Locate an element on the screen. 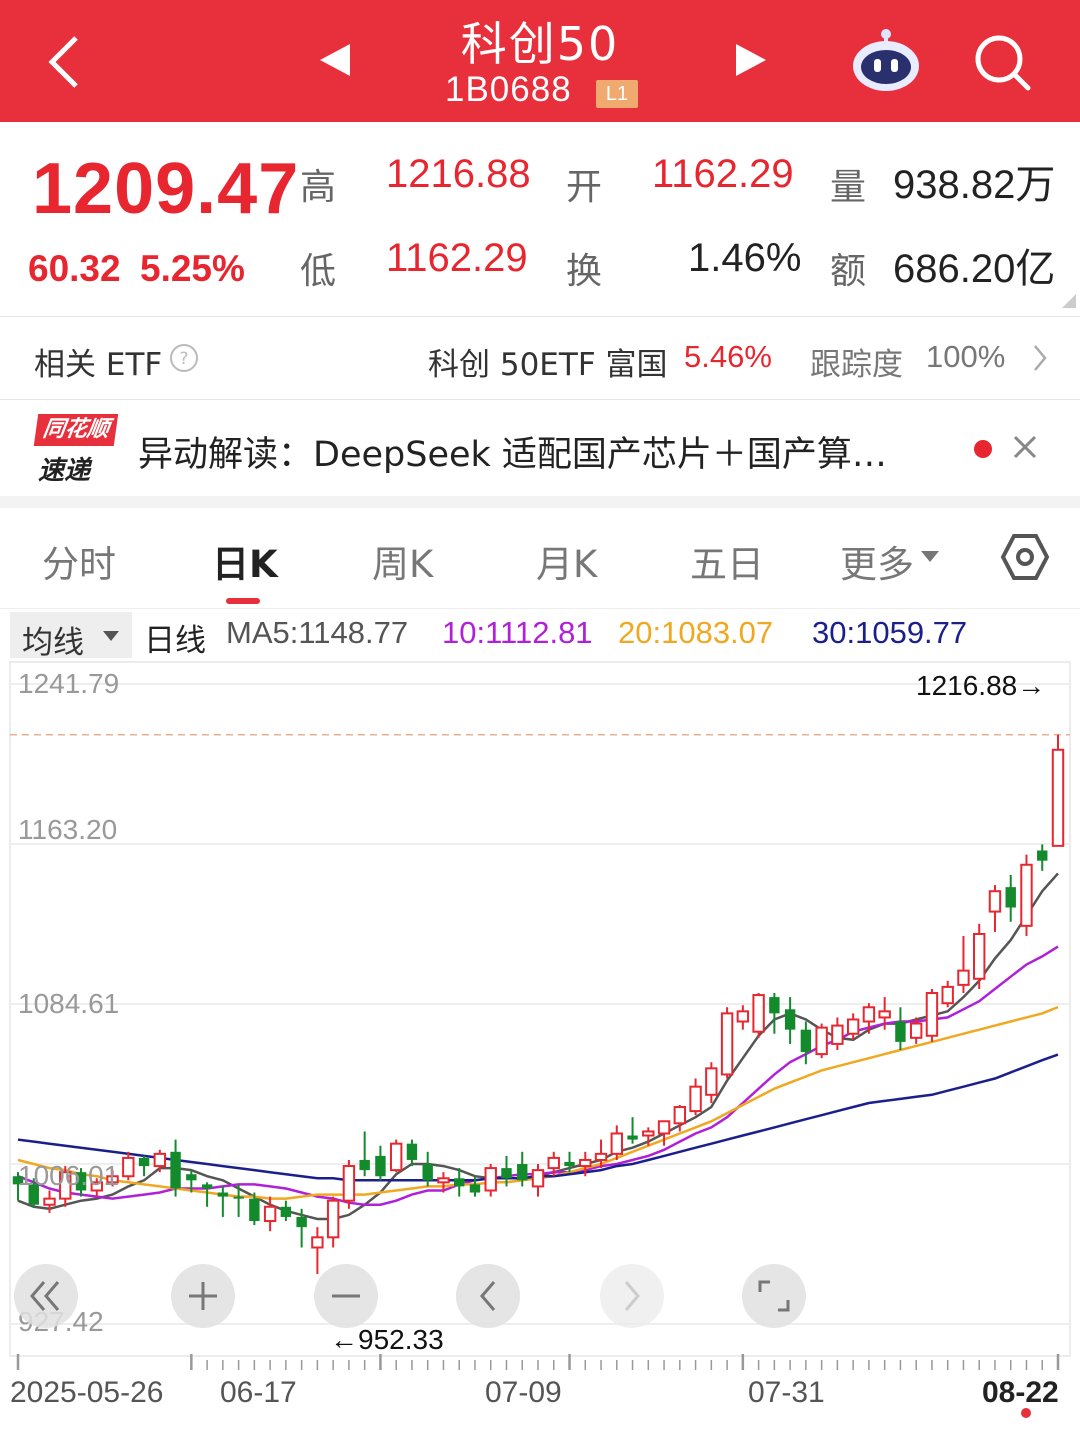 The height and width of the screenshot is (1429, 1080). period-label: 日线 is located at coordinates (175, 640).